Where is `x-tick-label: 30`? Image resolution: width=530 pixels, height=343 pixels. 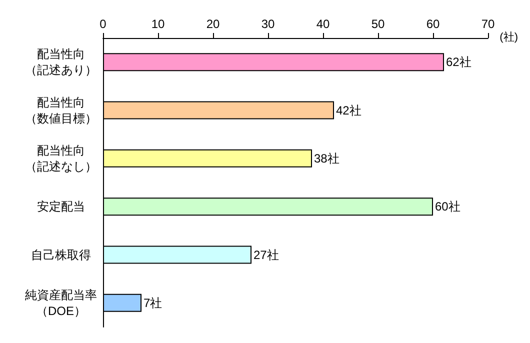 x-tick-label: 30 is located at coordinates (268, 24).